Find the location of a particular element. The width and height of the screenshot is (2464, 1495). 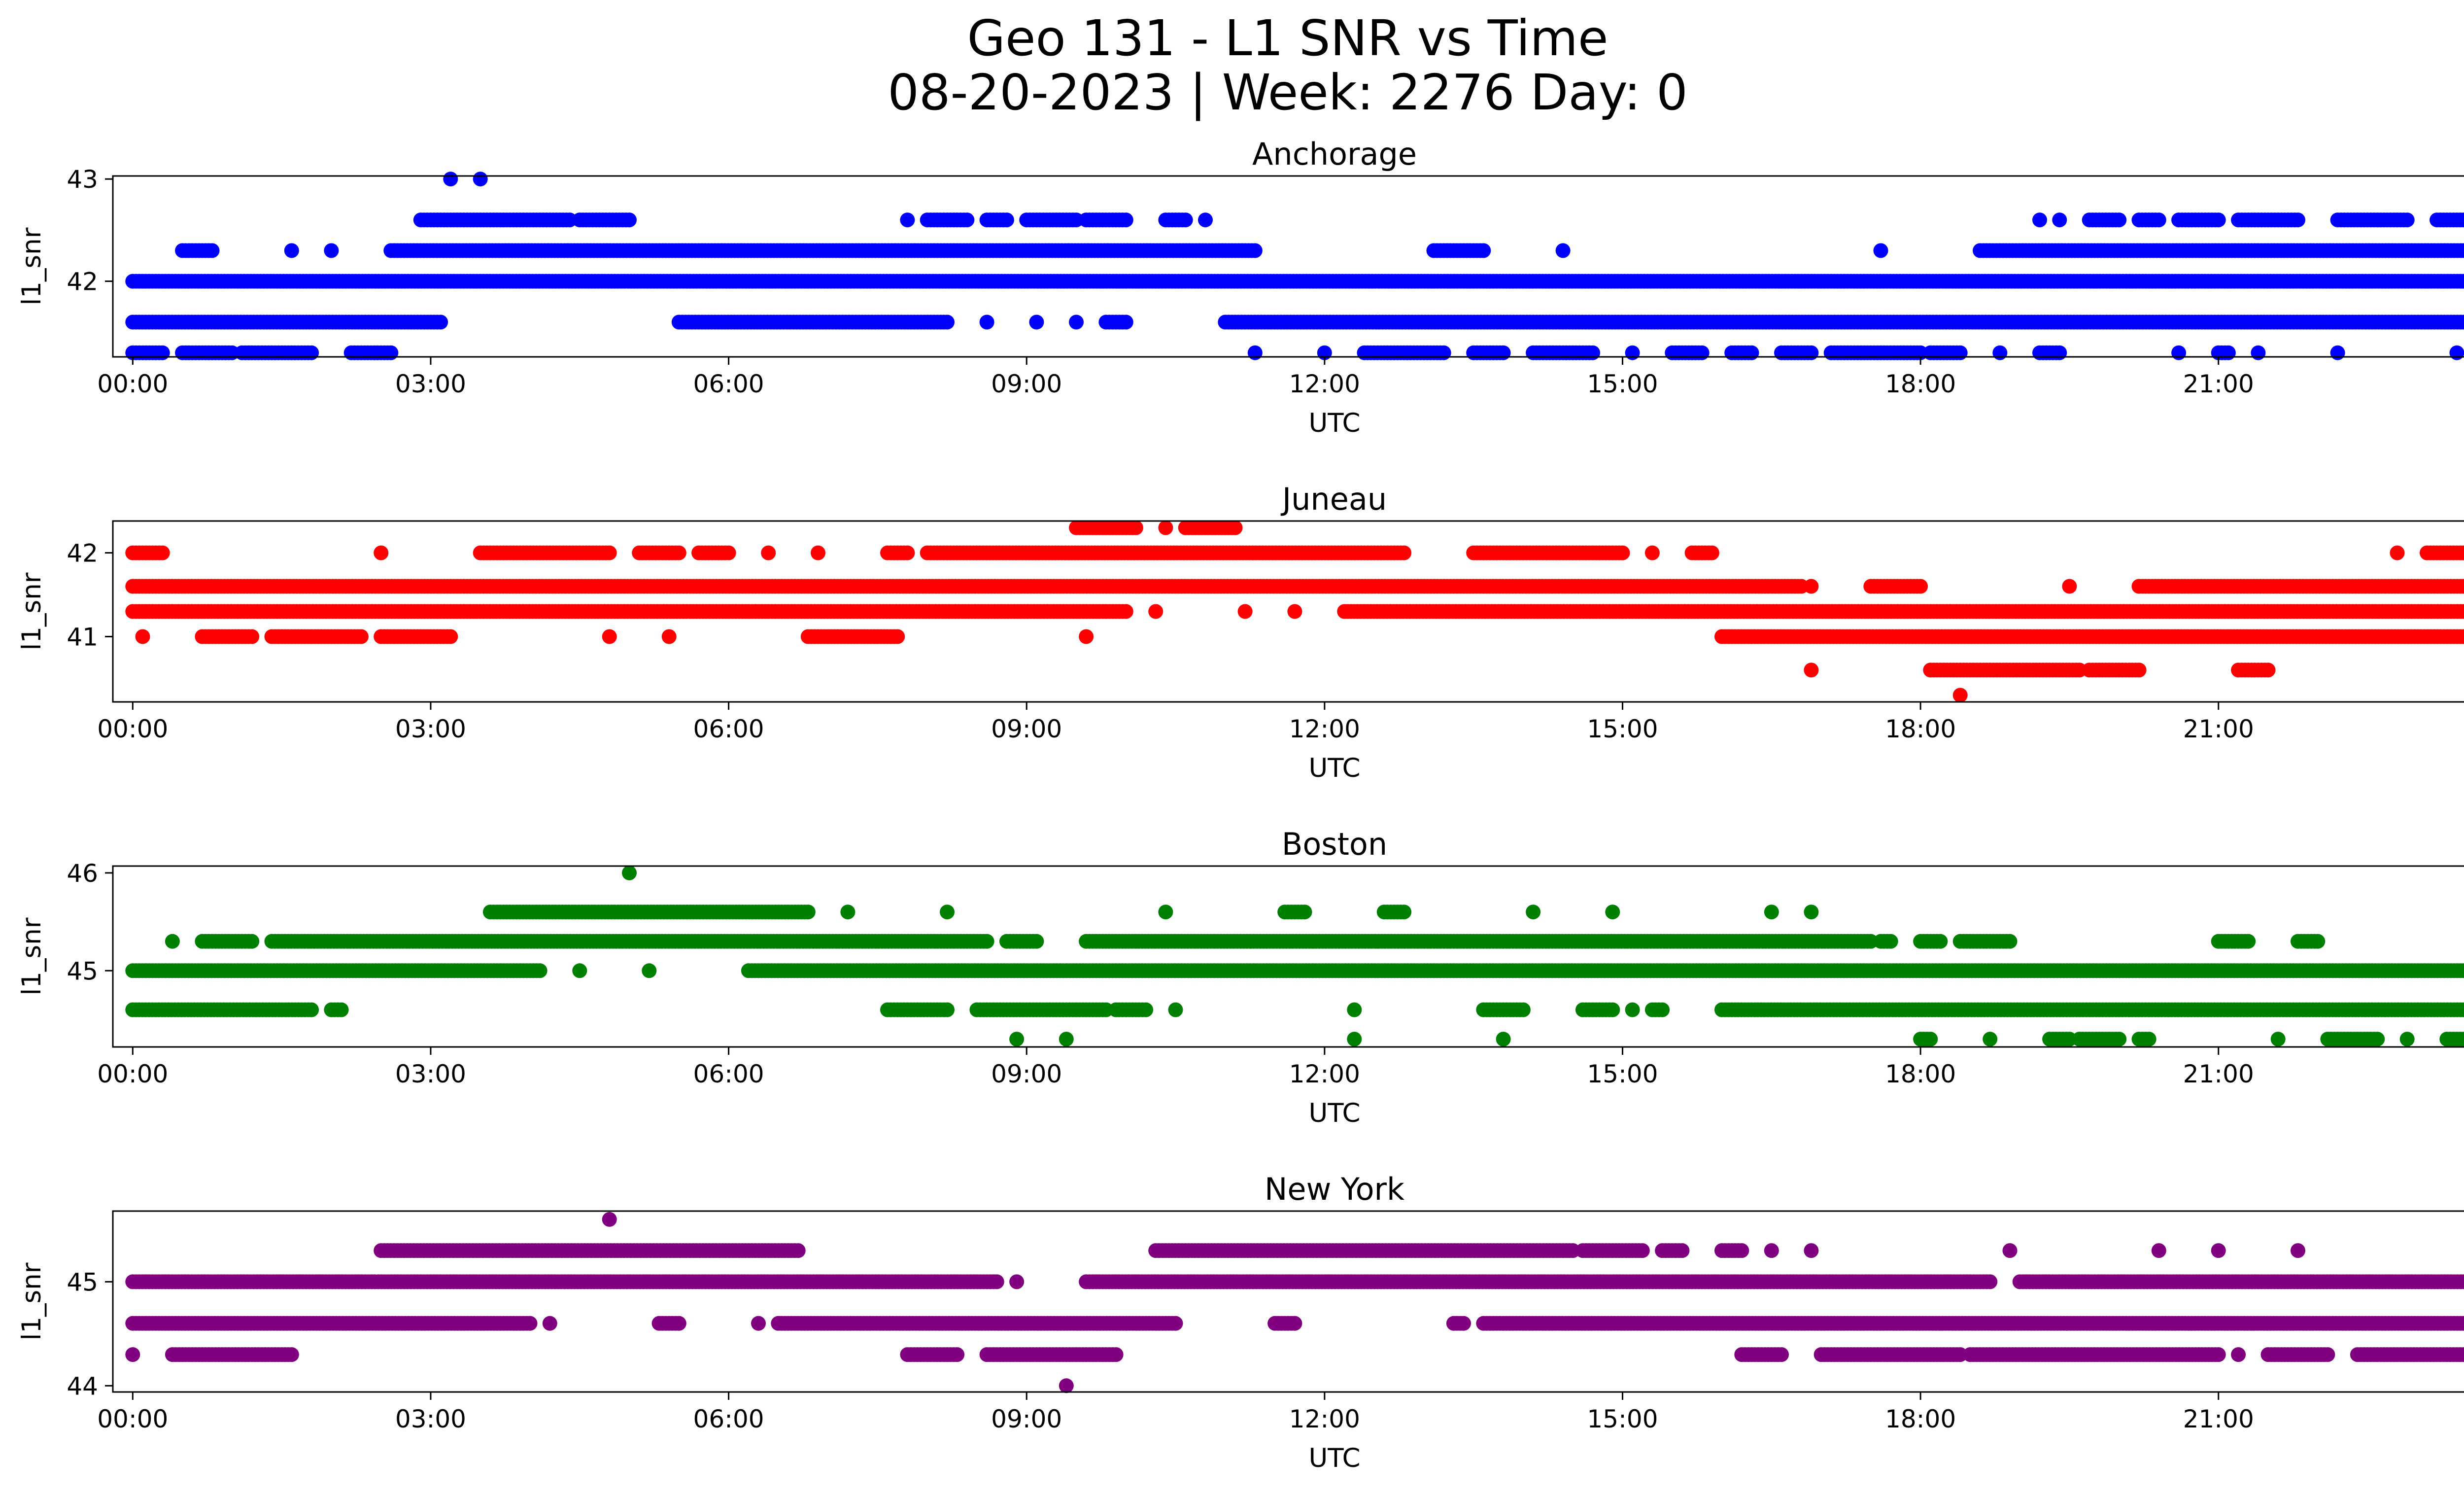

panel-1-y-axis-label: l1_snr is located at coordinates (32, 266).